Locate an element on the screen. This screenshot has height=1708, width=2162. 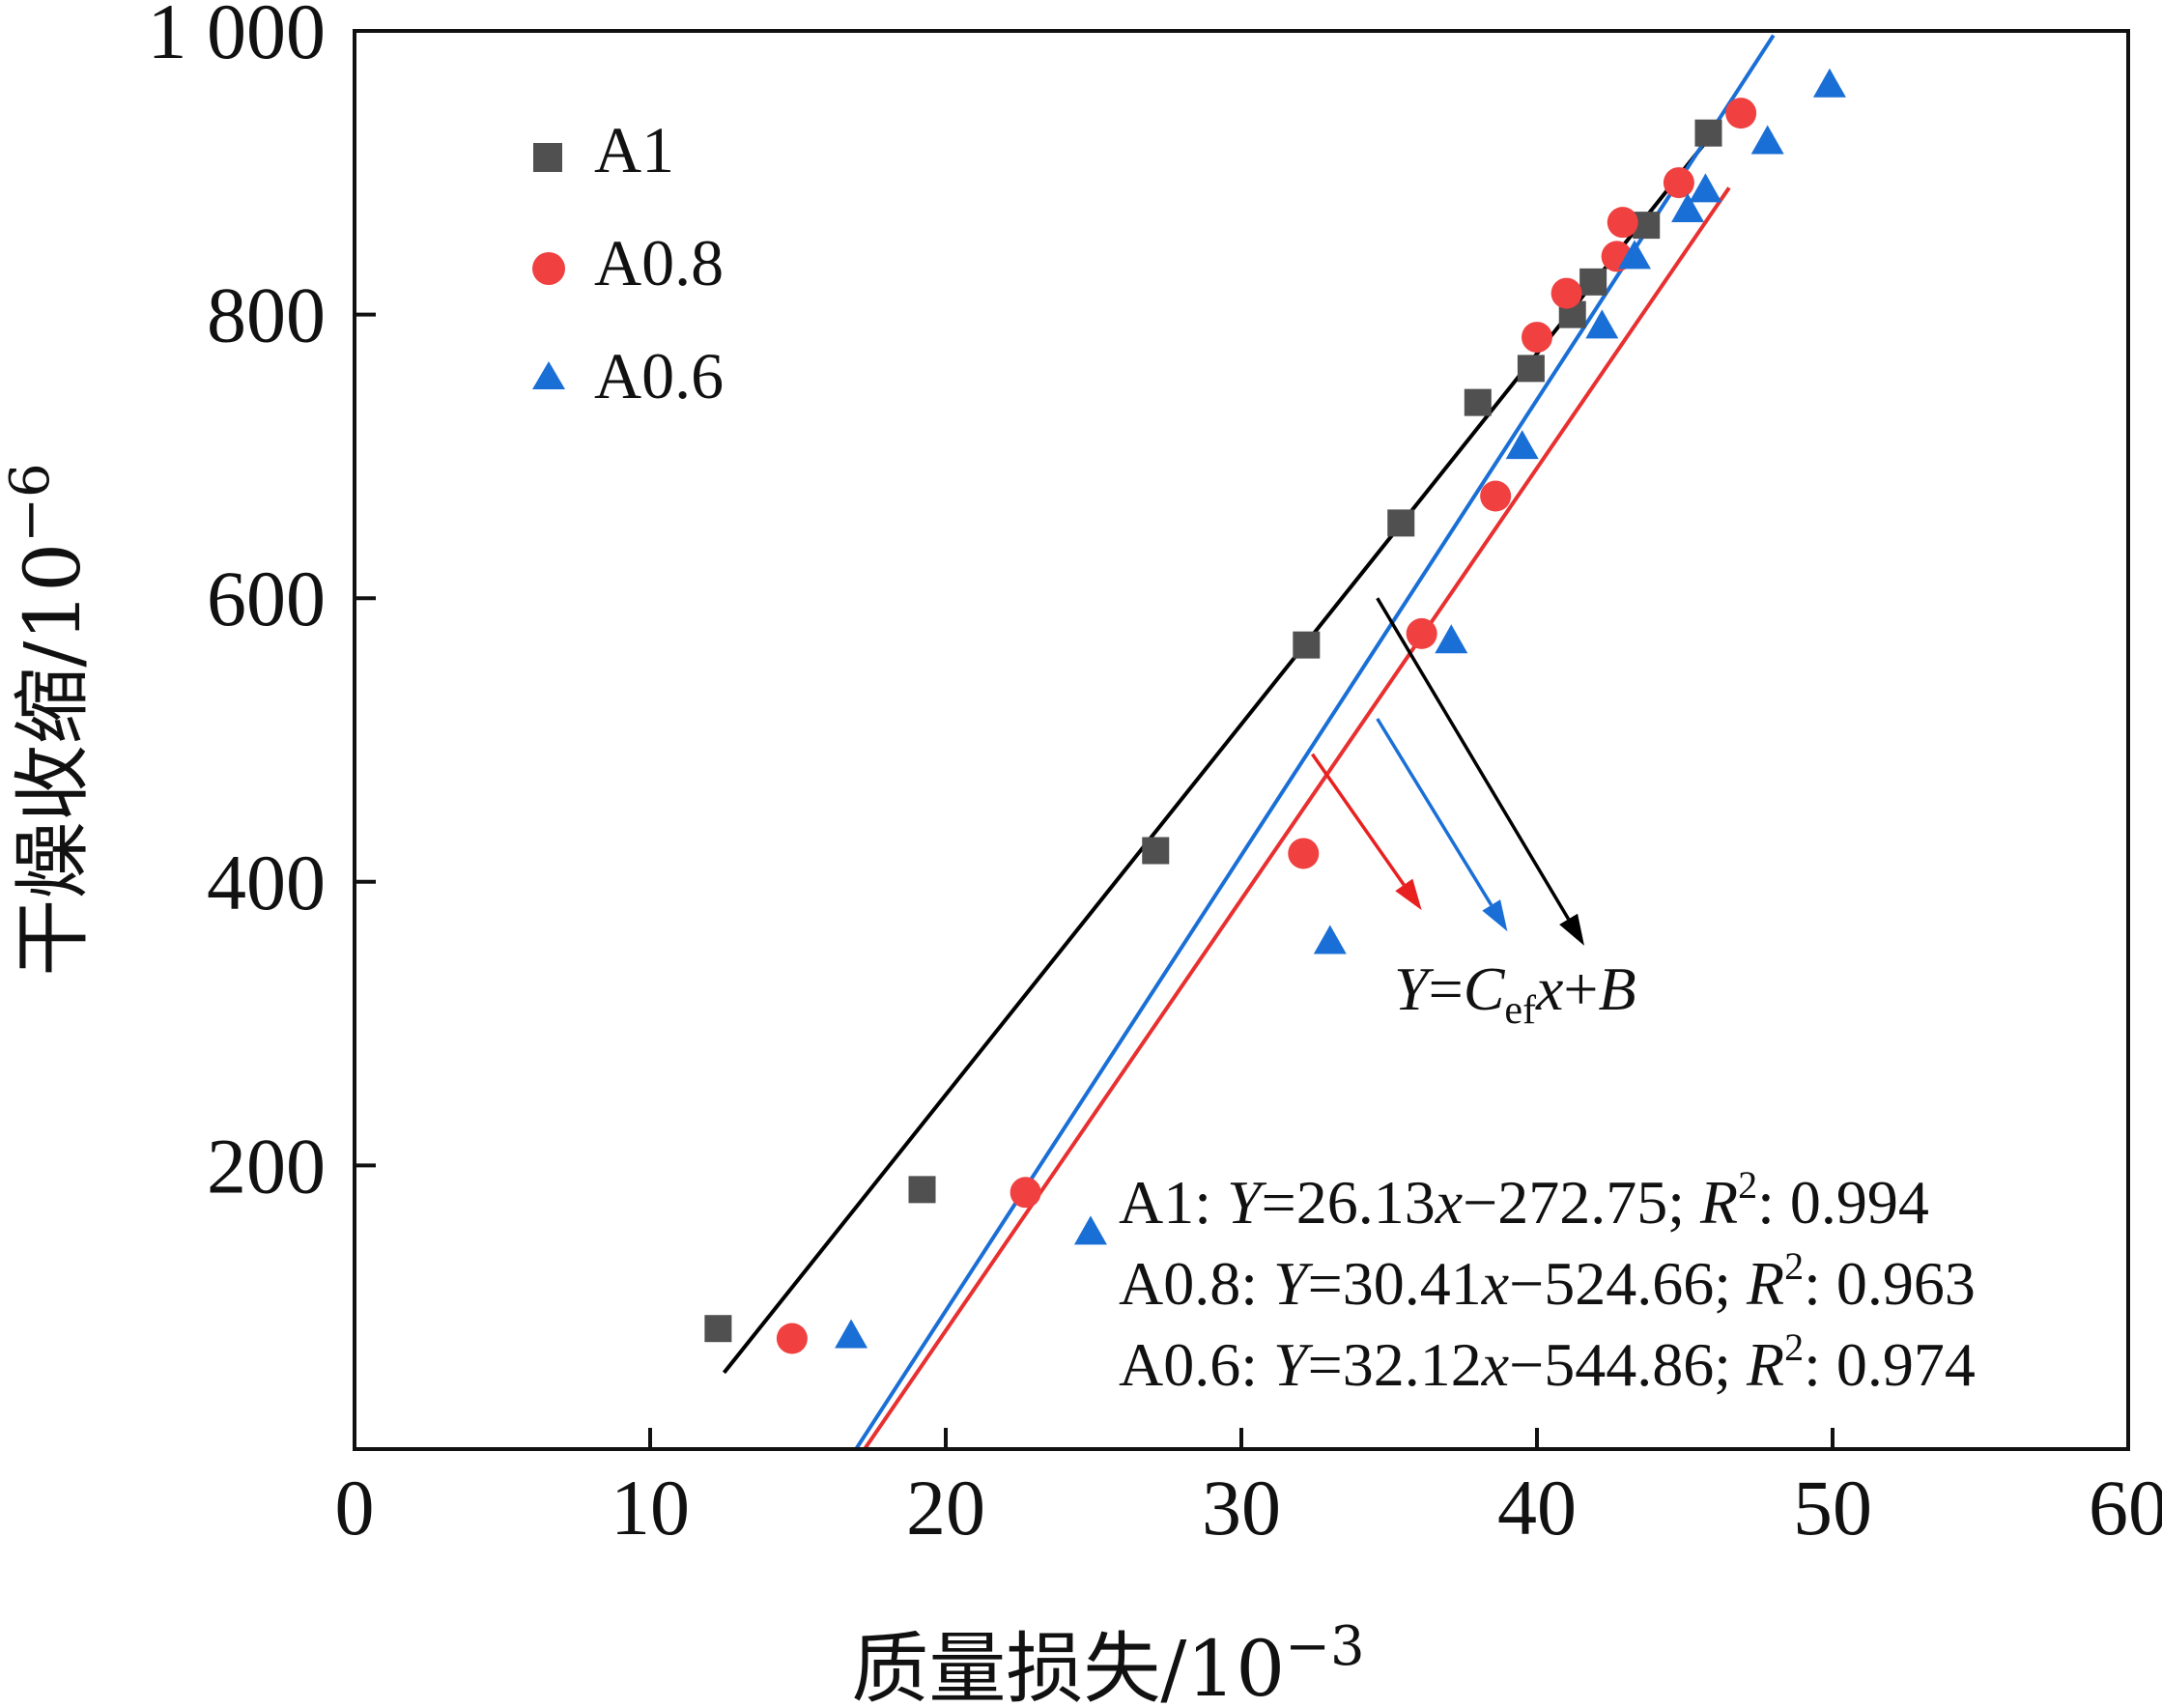
fit-equation-a1: A1: Y=26.13x−272.75; R2: 0.994 is located at coordinates (1524, 1200).